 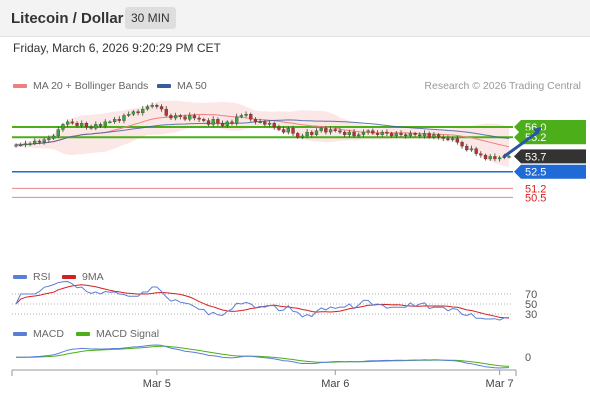 I want to click on x-tick-label: Mar 5, so click(x=157, y=384).